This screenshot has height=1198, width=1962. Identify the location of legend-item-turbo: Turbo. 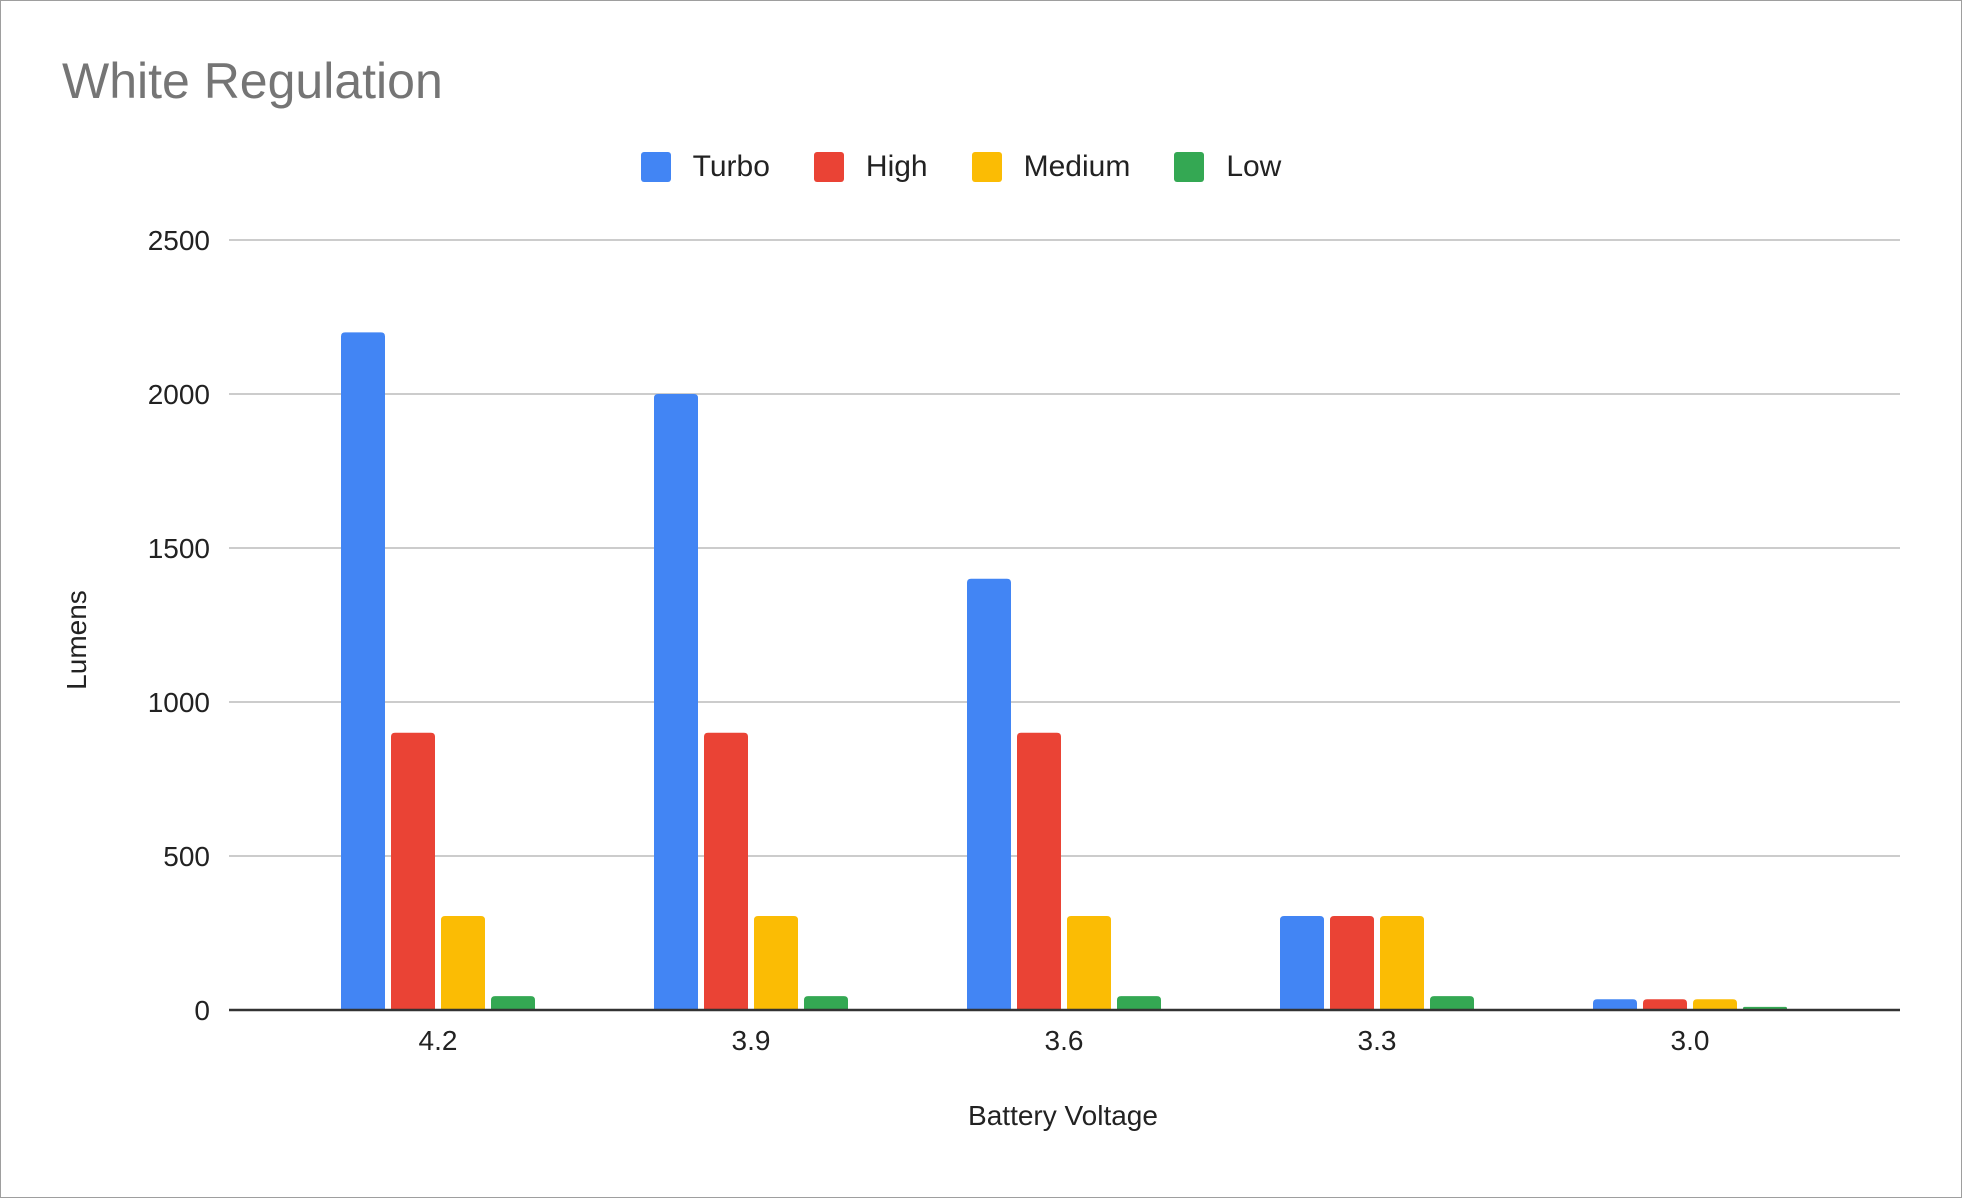
(705, 167).